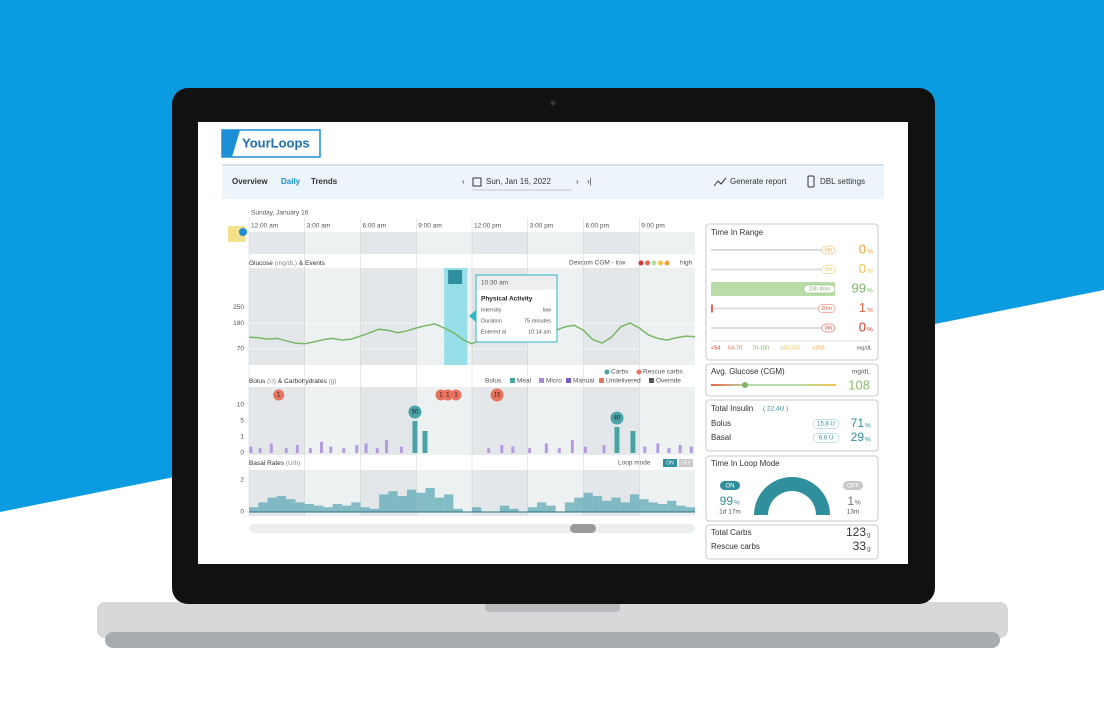 The image size is (1104, 708). Describe the element at coordinates (792, 496) in the screenshot. I see `loop-donut` at that location.